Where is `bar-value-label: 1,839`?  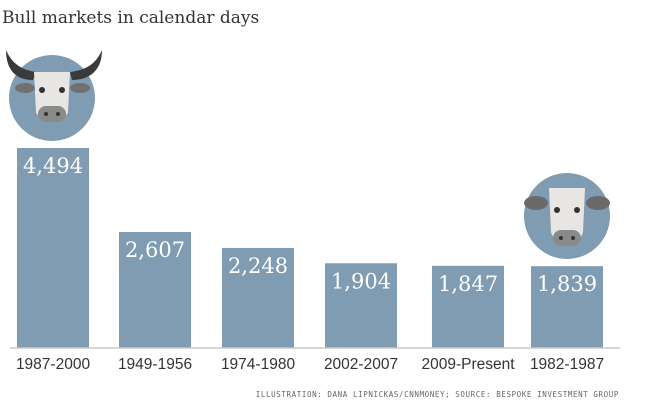 bar-value-label: 1,839 is located at coordinates (567, 284).